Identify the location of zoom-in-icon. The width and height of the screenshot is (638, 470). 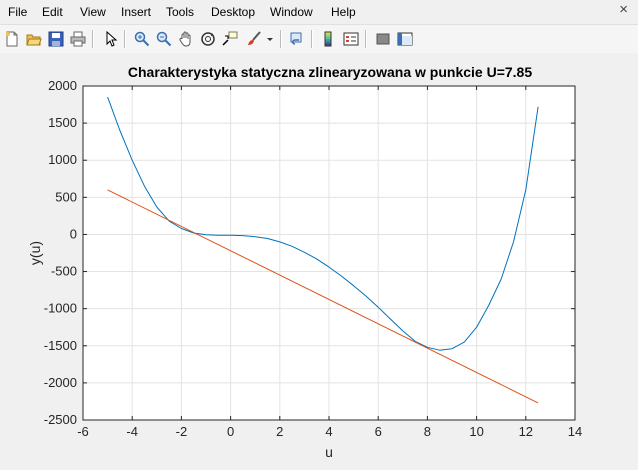
(142, 39).